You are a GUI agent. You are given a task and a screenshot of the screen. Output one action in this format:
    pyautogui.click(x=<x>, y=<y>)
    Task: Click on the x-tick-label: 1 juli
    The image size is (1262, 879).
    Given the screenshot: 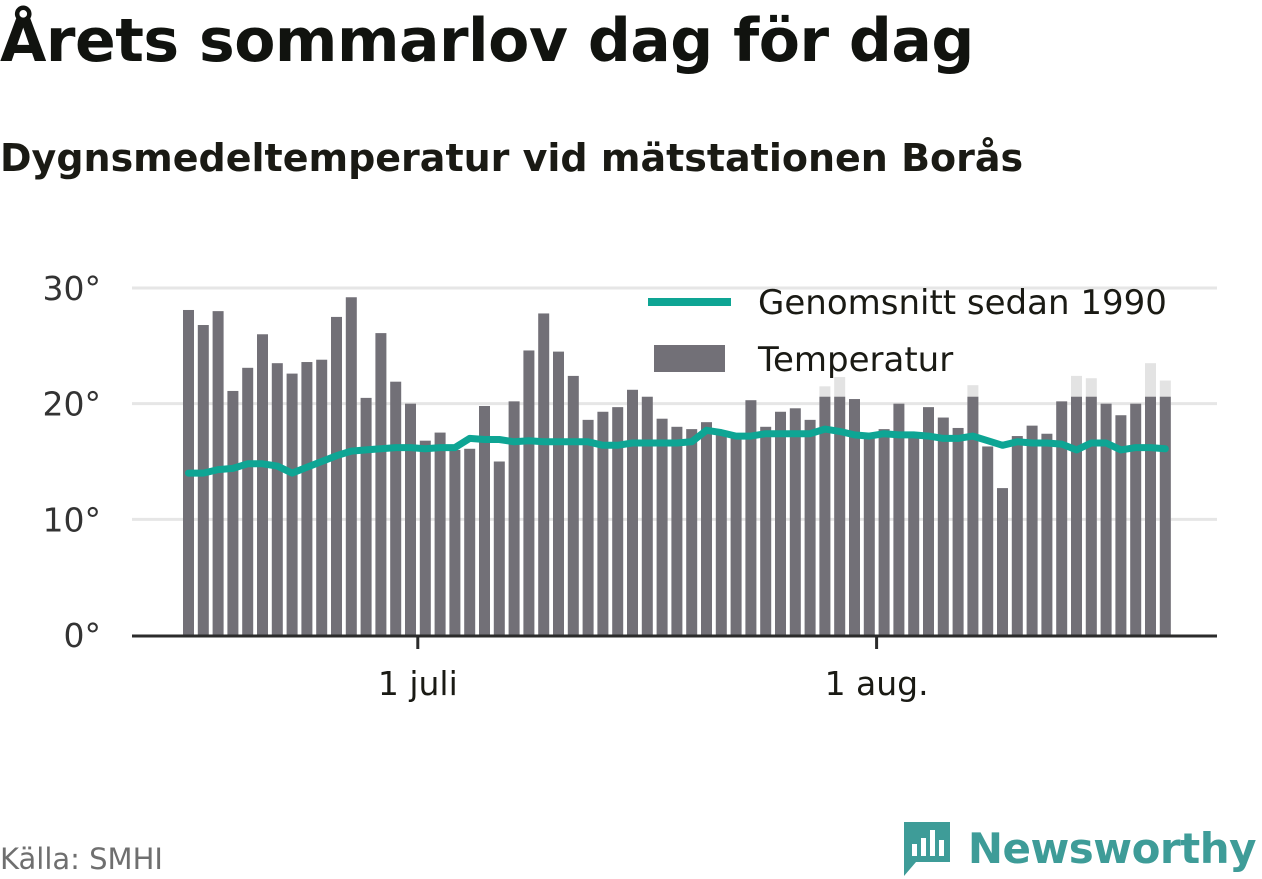 What is the action you would take?
    pyautogui.click(x=418, y=683)
    